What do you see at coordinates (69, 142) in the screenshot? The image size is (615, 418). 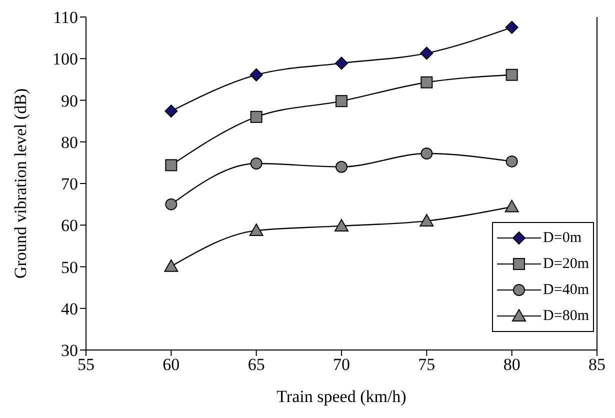 I see `y-tick-label: 80` at bounding box center [69, 142].